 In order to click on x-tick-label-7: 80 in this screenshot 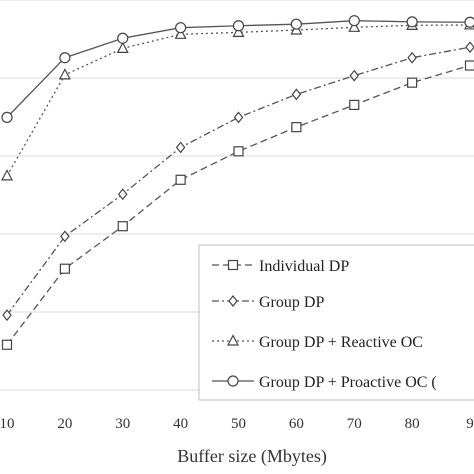, I will do `click(412, 424)`.